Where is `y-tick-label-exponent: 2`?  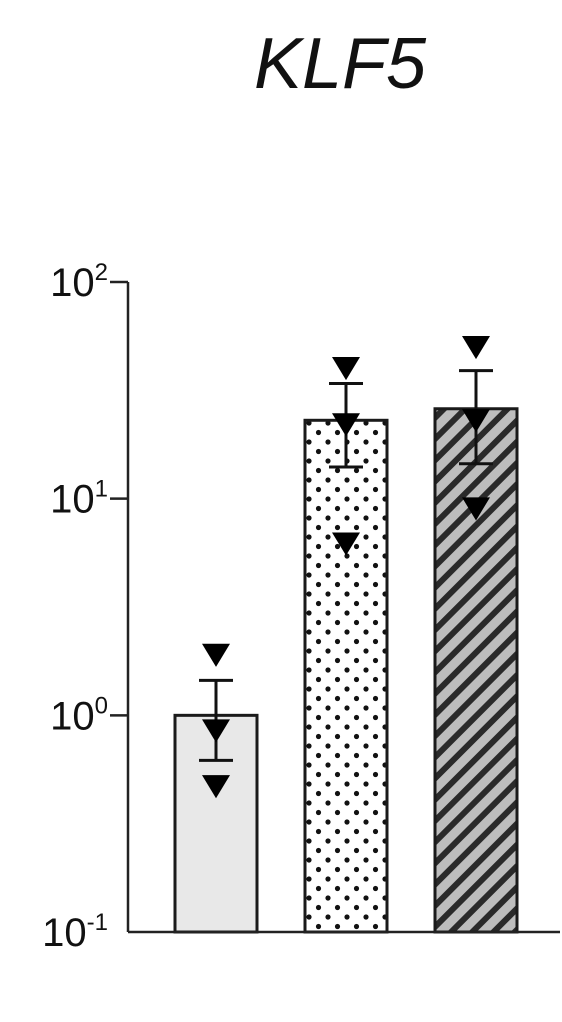 y-tick-label-exponent: 2 is located at coordinates (101, 272).